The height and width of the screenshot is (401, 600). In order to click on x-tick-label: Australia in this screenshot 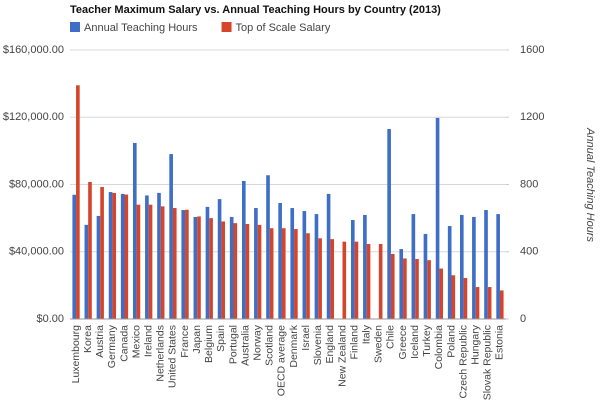, I will do `click(245, 345)`.